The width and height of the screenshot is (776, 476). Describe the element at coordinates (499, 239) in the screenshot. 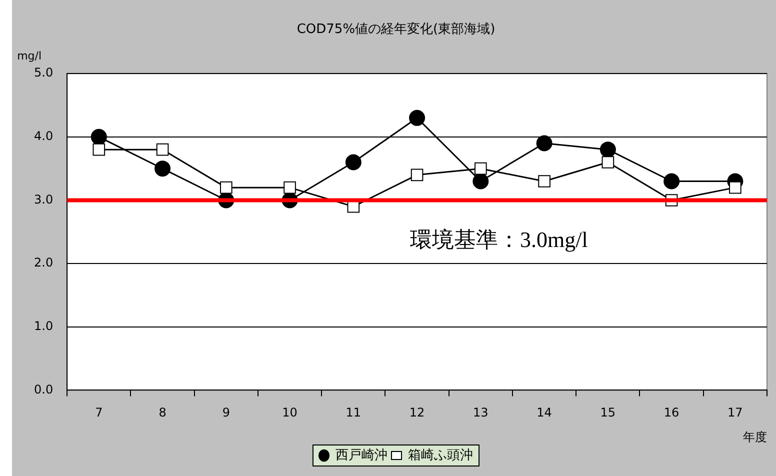

I see `ref-line-label: 環境基準：3.0mg/l` at that location.